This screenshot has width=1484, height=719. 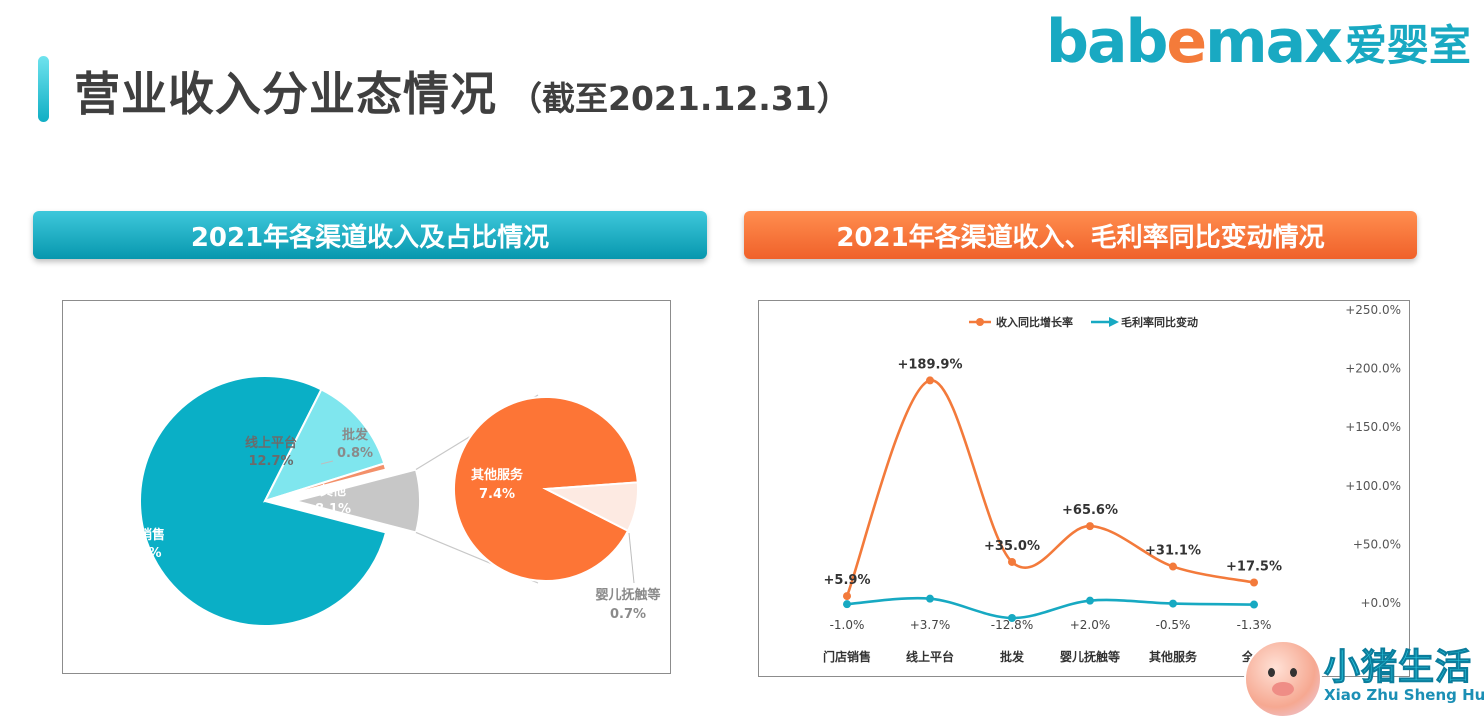 What do you see at coordinates (1090, 656) in the screenshot?
I see `x-tick-label: 婴儿抚触等` at bounding box center [1090, 656].